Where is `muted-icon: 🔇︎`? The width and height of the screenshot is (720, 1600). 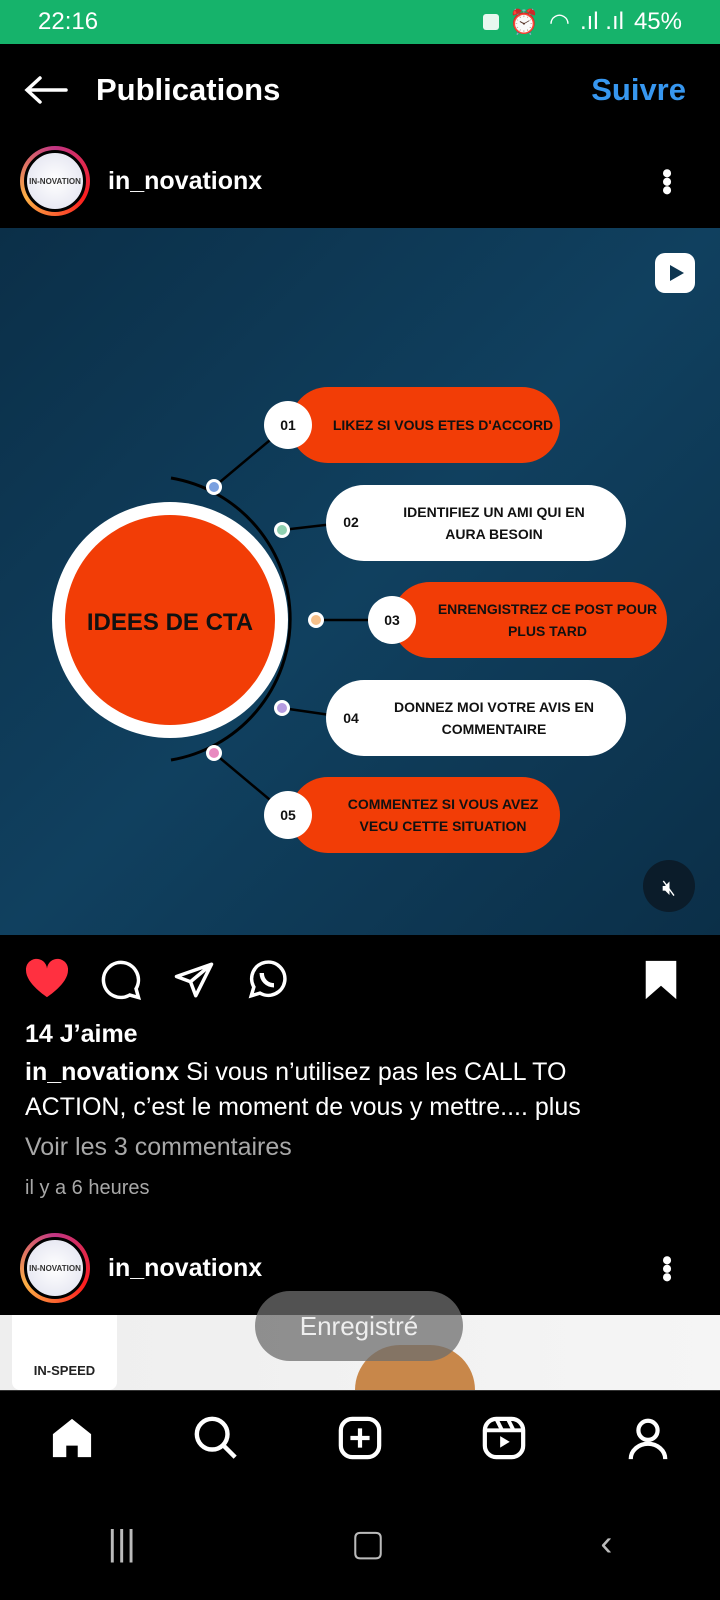
muted-icon: 🔇︎ is located at coordinates (669, 887).